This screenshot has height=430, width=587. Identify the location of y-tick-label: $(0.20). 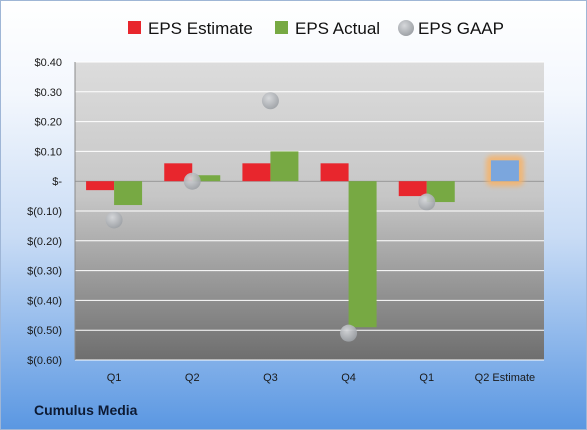
(44, 242).